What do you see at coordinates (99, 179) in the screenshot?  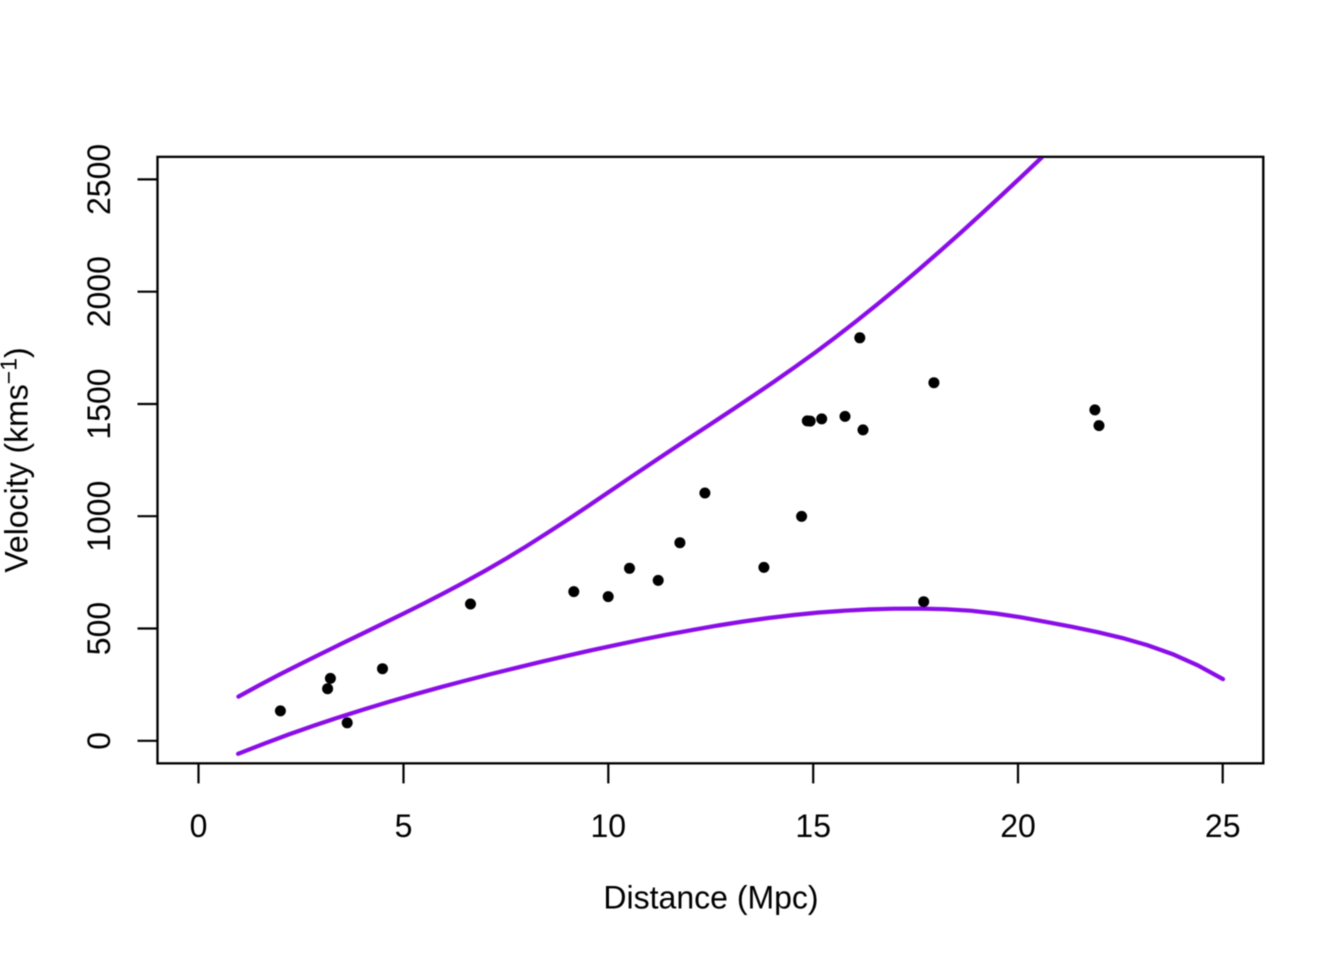 I see `svg-text: 2500` at bounding box center [99, 179].